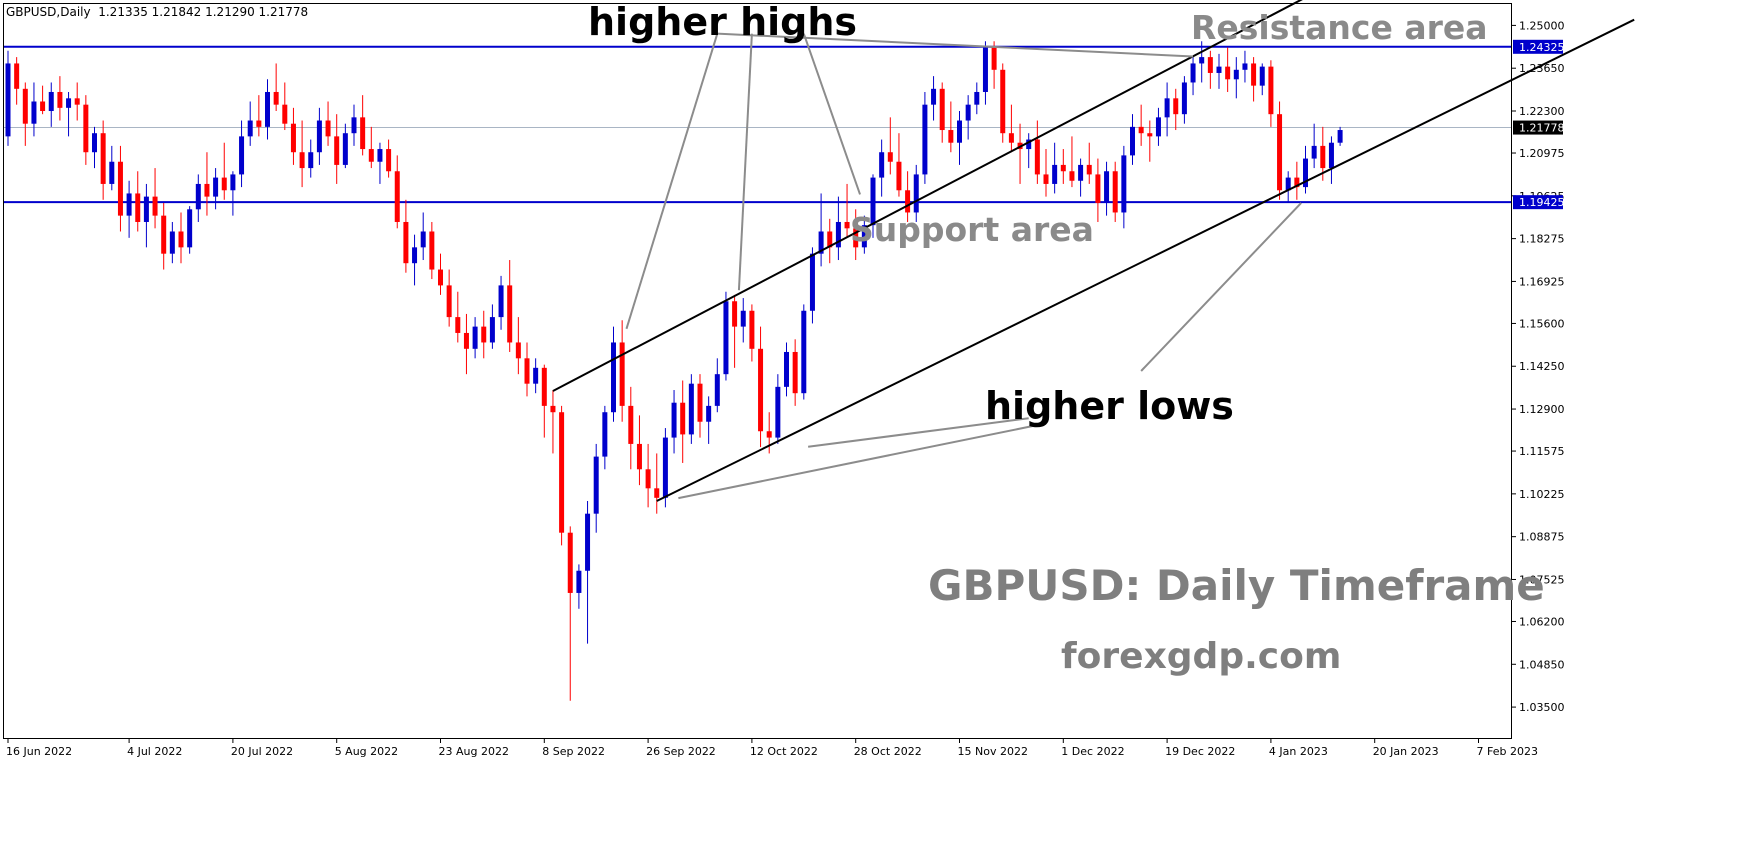 The width and height of the screenshot is (1749, 850). Describe the element at coordinates (1339, 27) in the screenshot. I see `resistance-area-label: Resistance area` at that location.